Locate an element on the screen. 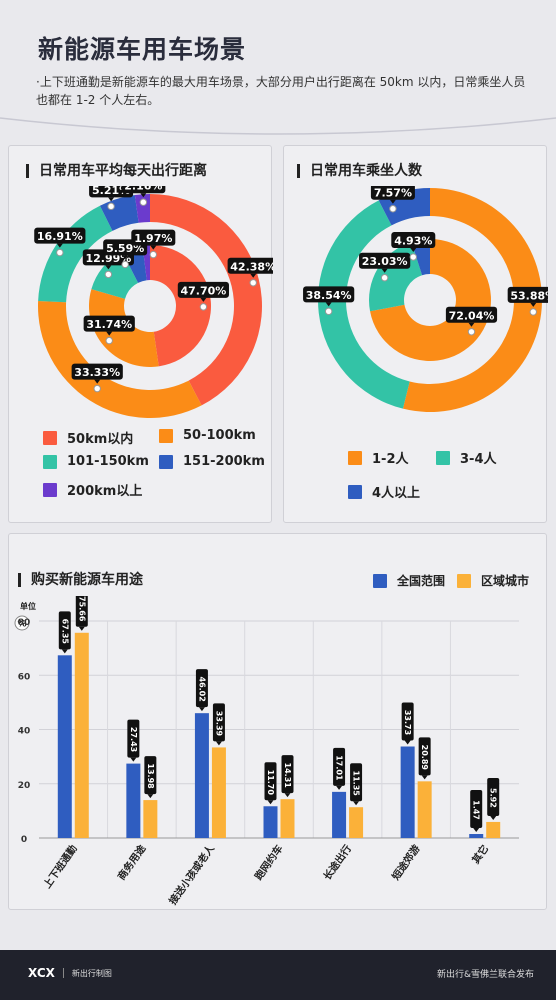 This screenshot has height=1000, width=556. legend-item-national: 全国范围 is located at coordinates (409, 580).